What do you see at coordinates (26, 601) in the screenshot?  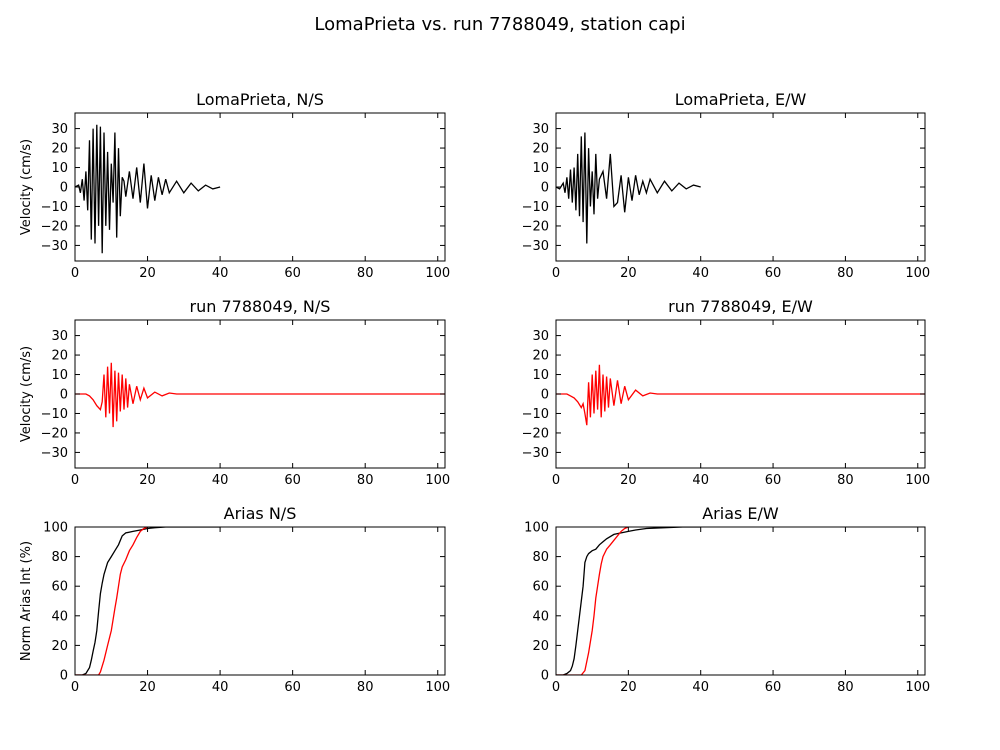 I see `y-axis-label: Norm Arias Int (%)` at bounding box center [26, 601].